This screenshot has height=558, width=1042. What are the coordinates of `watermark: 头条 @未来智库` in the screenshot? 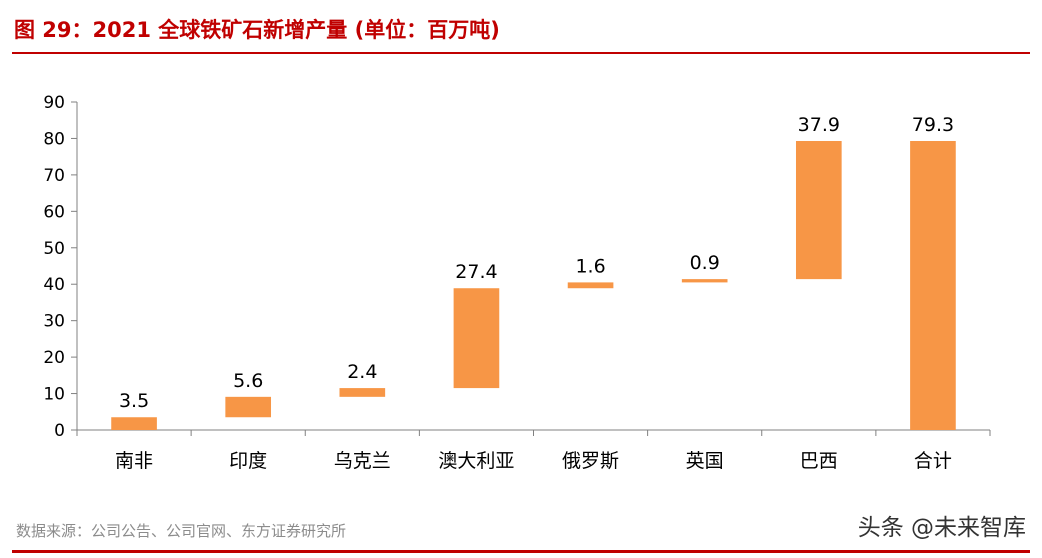 It's located at (941, 528).